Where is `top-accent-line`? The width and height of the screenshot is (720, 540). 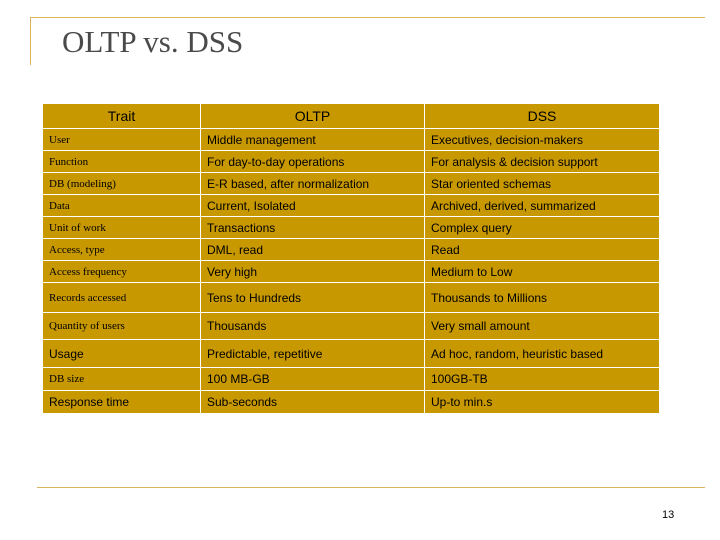 top-accent-line is located at coordinates (367, 17).